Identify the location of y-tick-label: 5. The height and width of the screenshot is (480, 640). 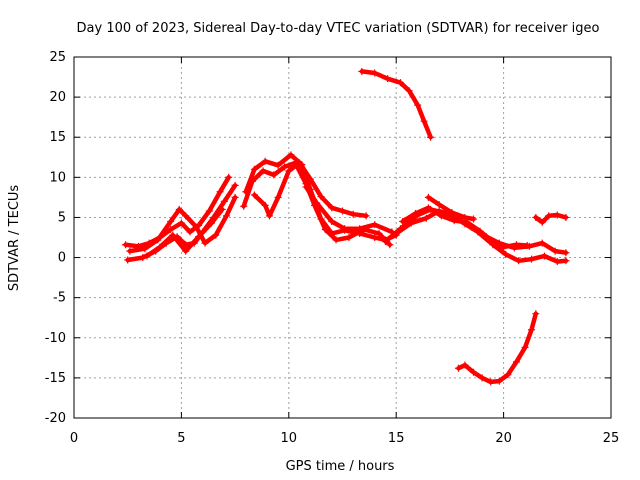
(62, 217).